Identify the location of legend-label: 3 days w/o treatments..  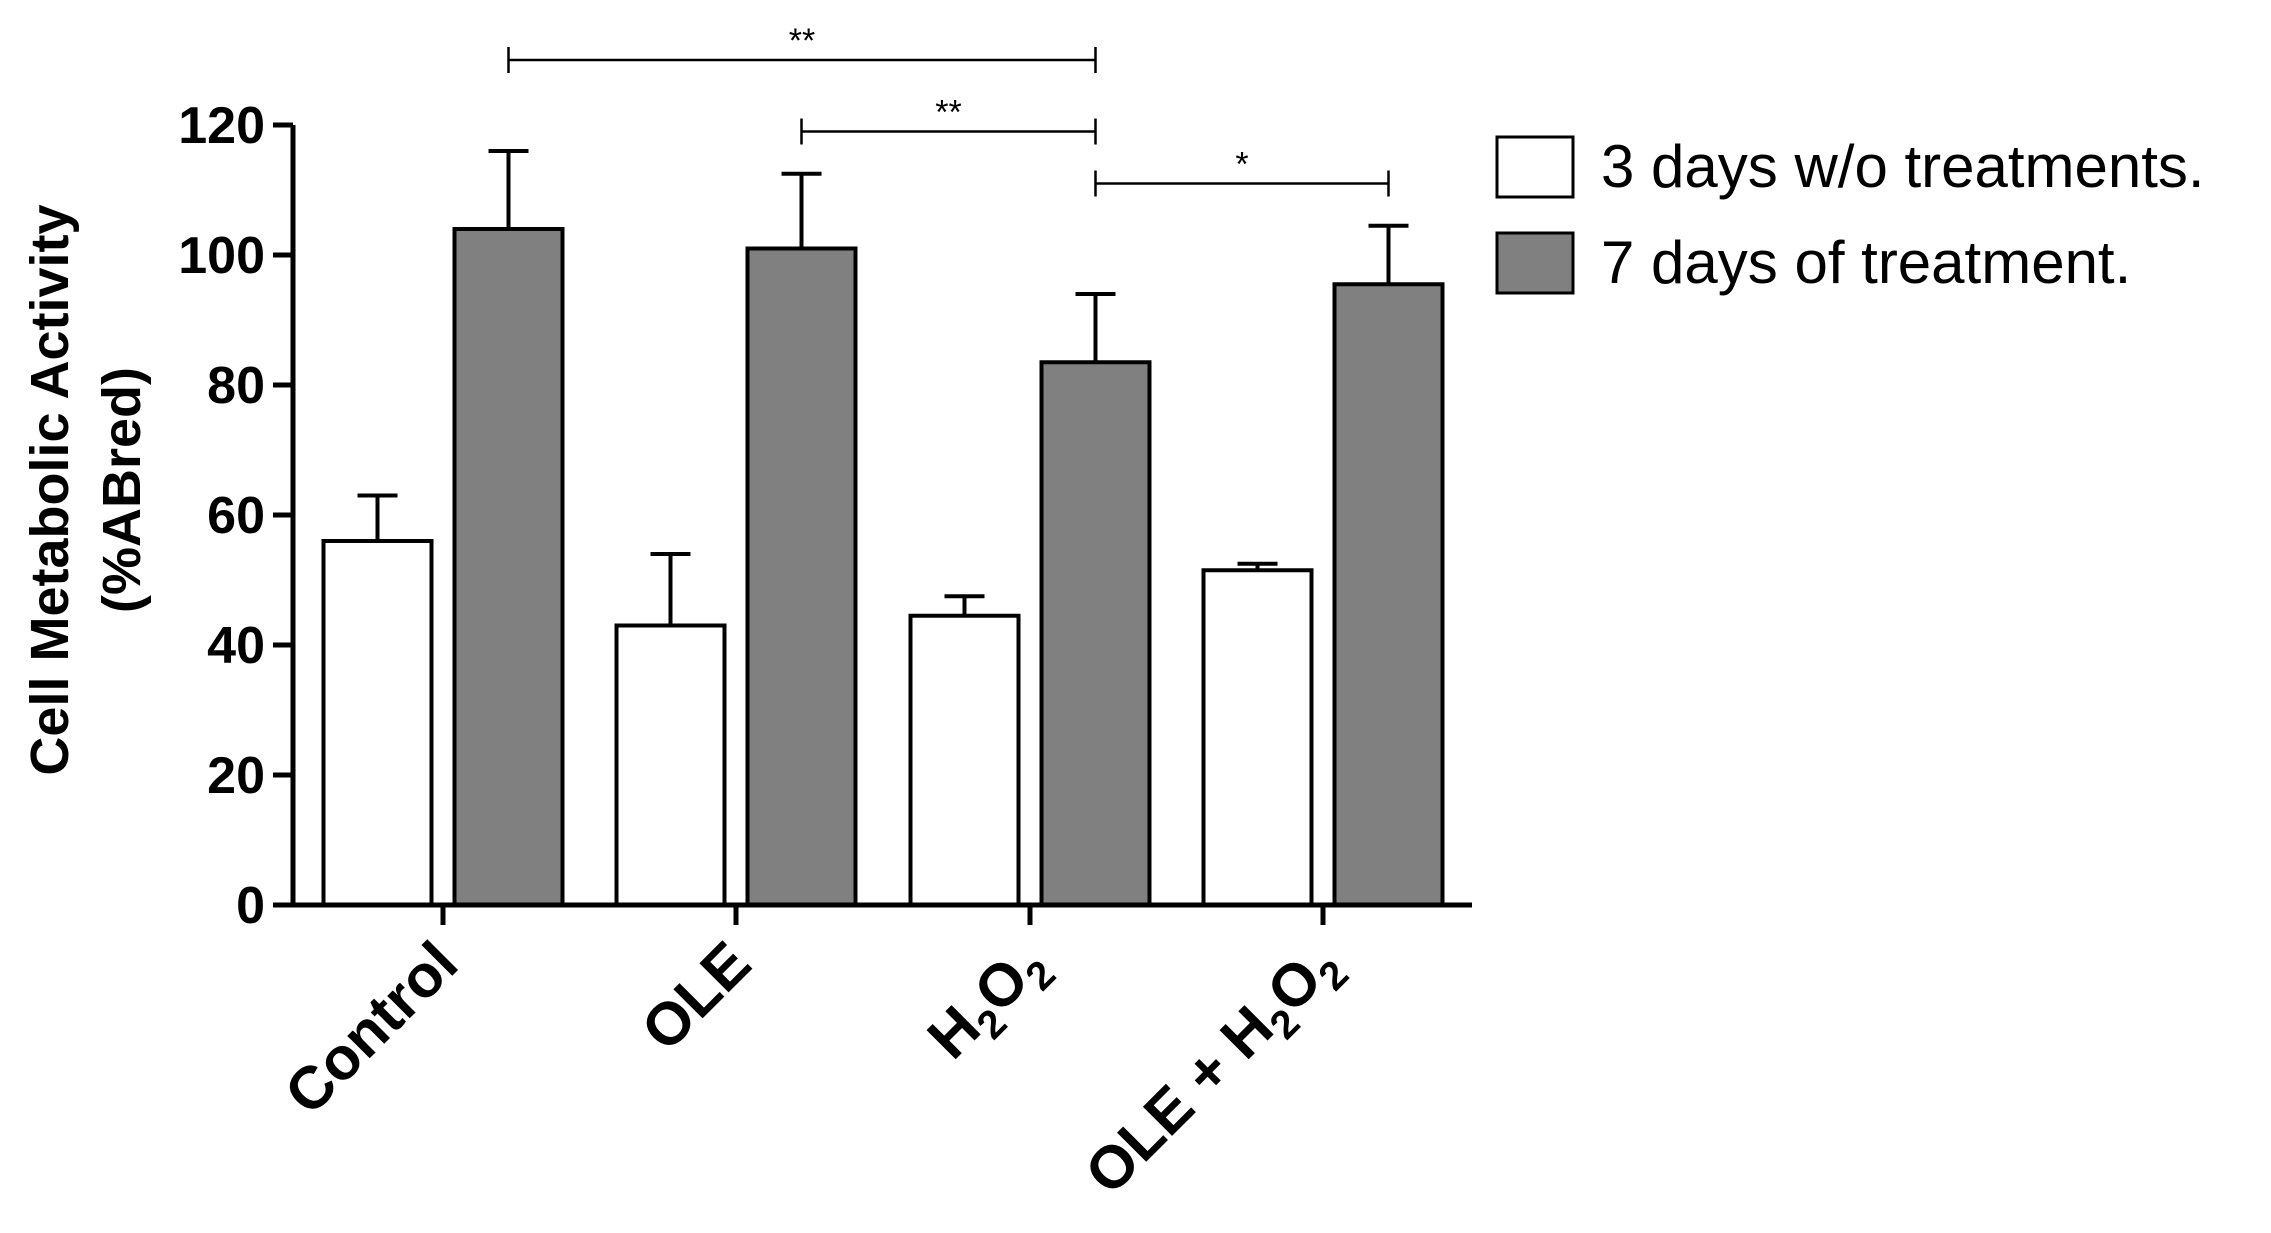
(1903, 166).